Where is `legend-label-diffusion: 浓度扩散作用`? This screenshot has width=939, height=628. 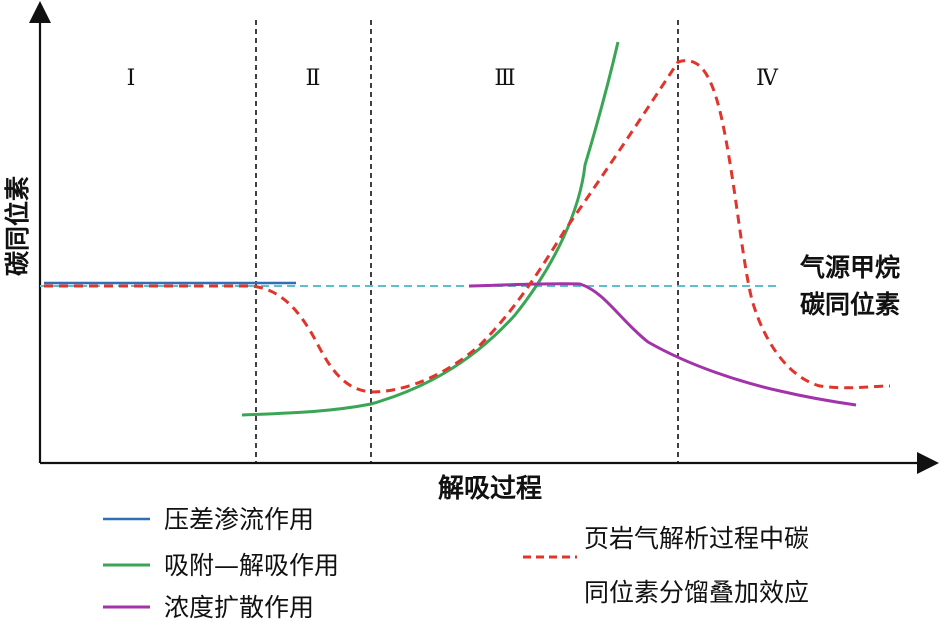 legend-label-diffusion: 浓度扩散作用 is located at coordinates (239, 607).